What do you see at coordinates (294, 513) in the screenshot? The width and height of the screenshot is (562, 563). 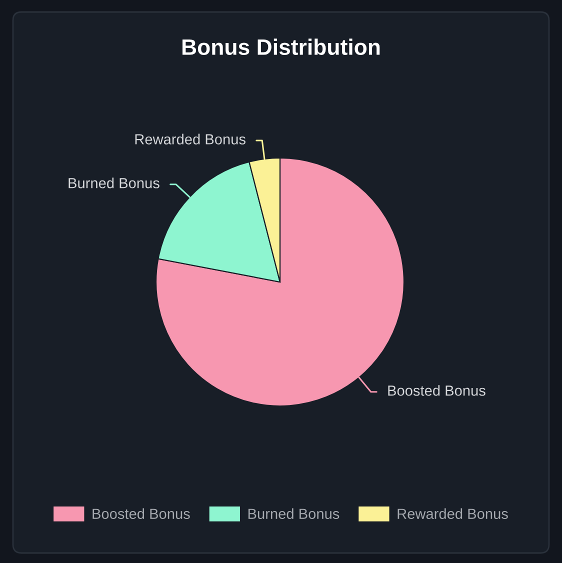 I see `legend-label: Burned Bonus` at bounding box center [294, 513].